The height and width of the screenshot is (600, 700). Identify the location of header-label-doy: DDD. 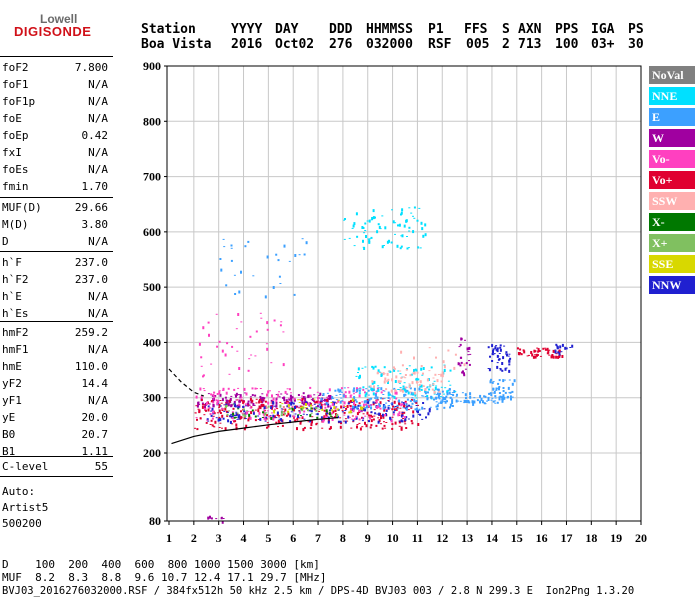
(341, 29).